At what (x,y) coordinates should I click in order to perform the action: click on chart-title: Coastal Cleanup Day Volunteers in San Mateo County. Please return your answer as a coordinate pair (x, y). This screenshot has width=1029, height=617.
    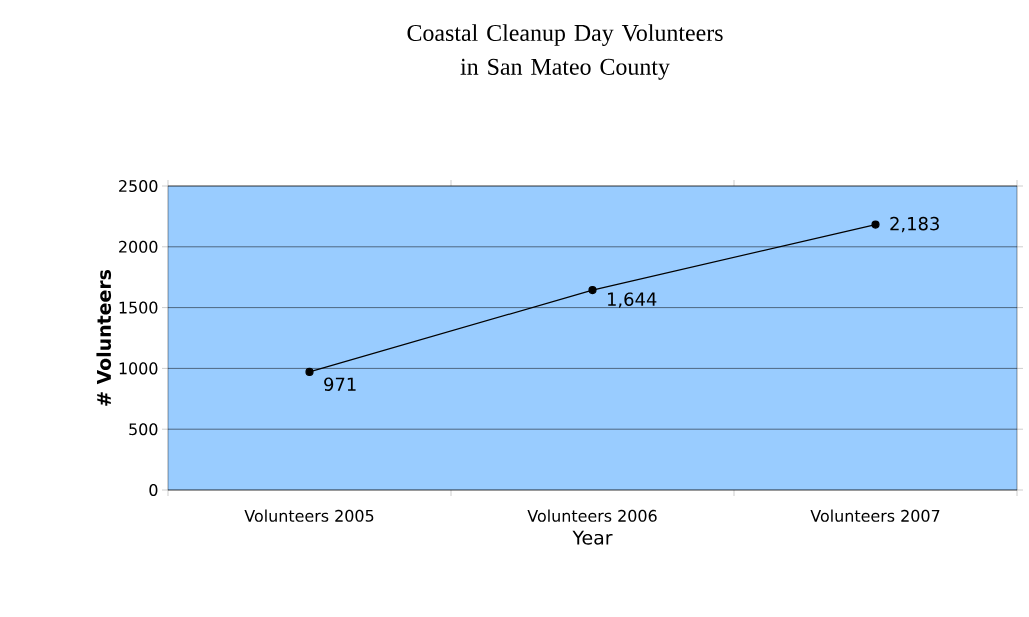
    Looking at the image, I should click on (565, 52).